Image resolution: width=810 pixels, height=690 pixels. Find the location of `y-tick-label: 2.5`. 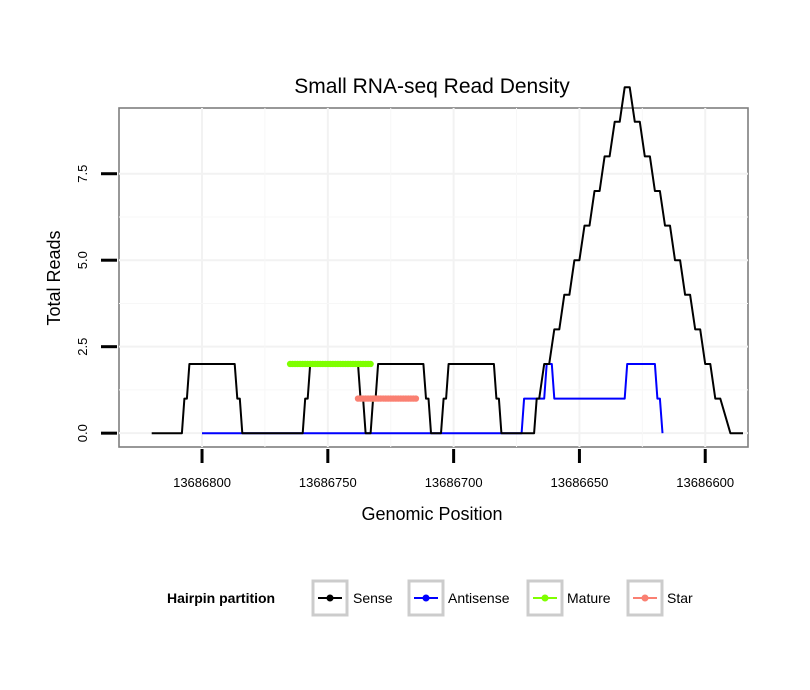

y-tick-label: 2.5 is located at coordinates (82, 347).